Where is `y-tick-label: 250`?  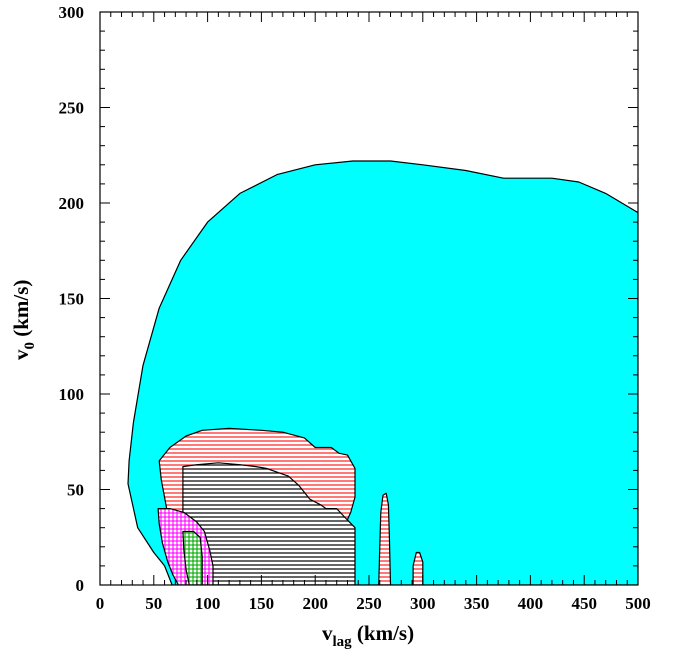
y-tick-label: 250 is located at coordinates (72, 108).